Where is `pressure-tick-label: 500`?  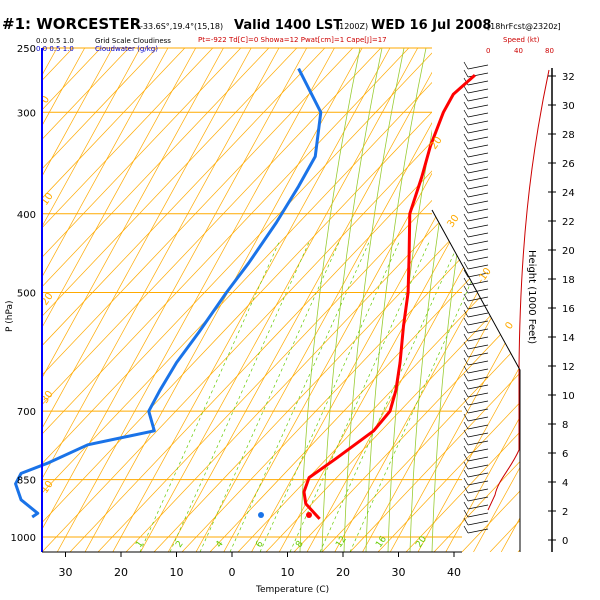
pressure-tick-label: 500 is located at coordinates (26, 294).